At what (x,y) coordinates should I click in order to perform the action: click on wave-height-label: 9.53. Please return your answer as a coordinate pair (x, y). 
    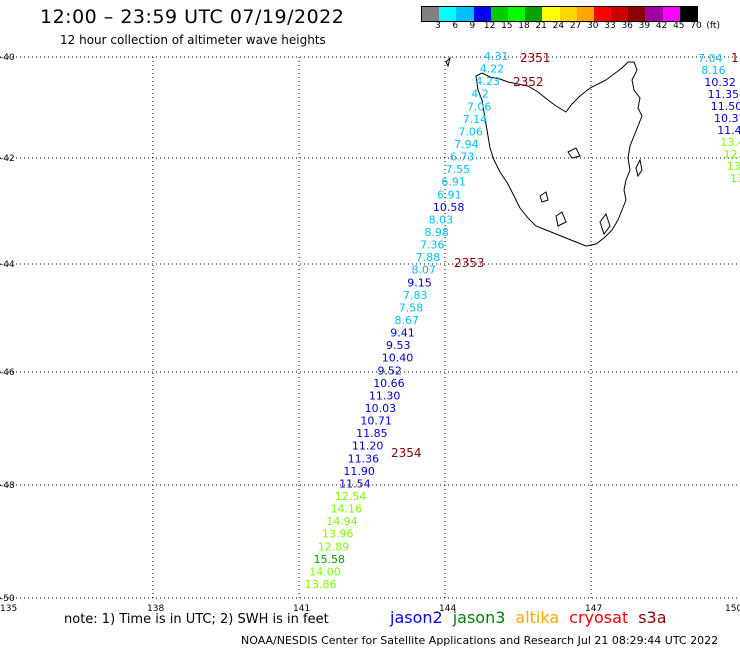
    Looking at the image, I should click on (398, 345).